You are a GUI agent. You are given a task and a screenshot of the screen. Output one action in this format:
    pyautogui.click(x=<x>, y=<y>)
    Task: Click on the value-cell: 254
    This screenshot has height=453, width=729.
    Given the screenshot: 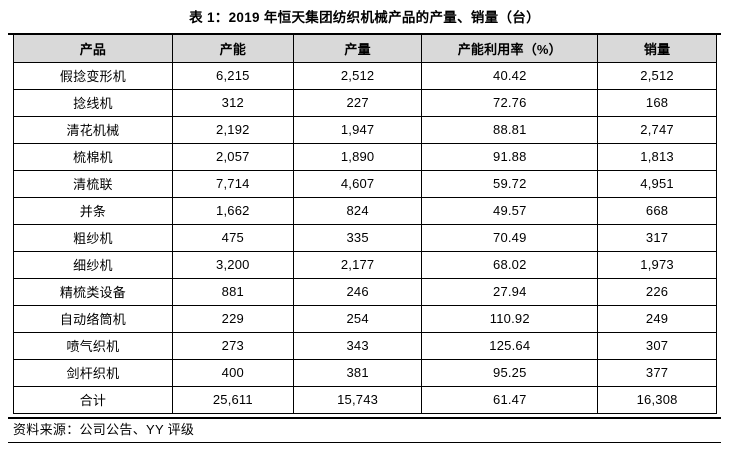 What is the action you would take?
    pyautogui.click(x=357, y=318)
    